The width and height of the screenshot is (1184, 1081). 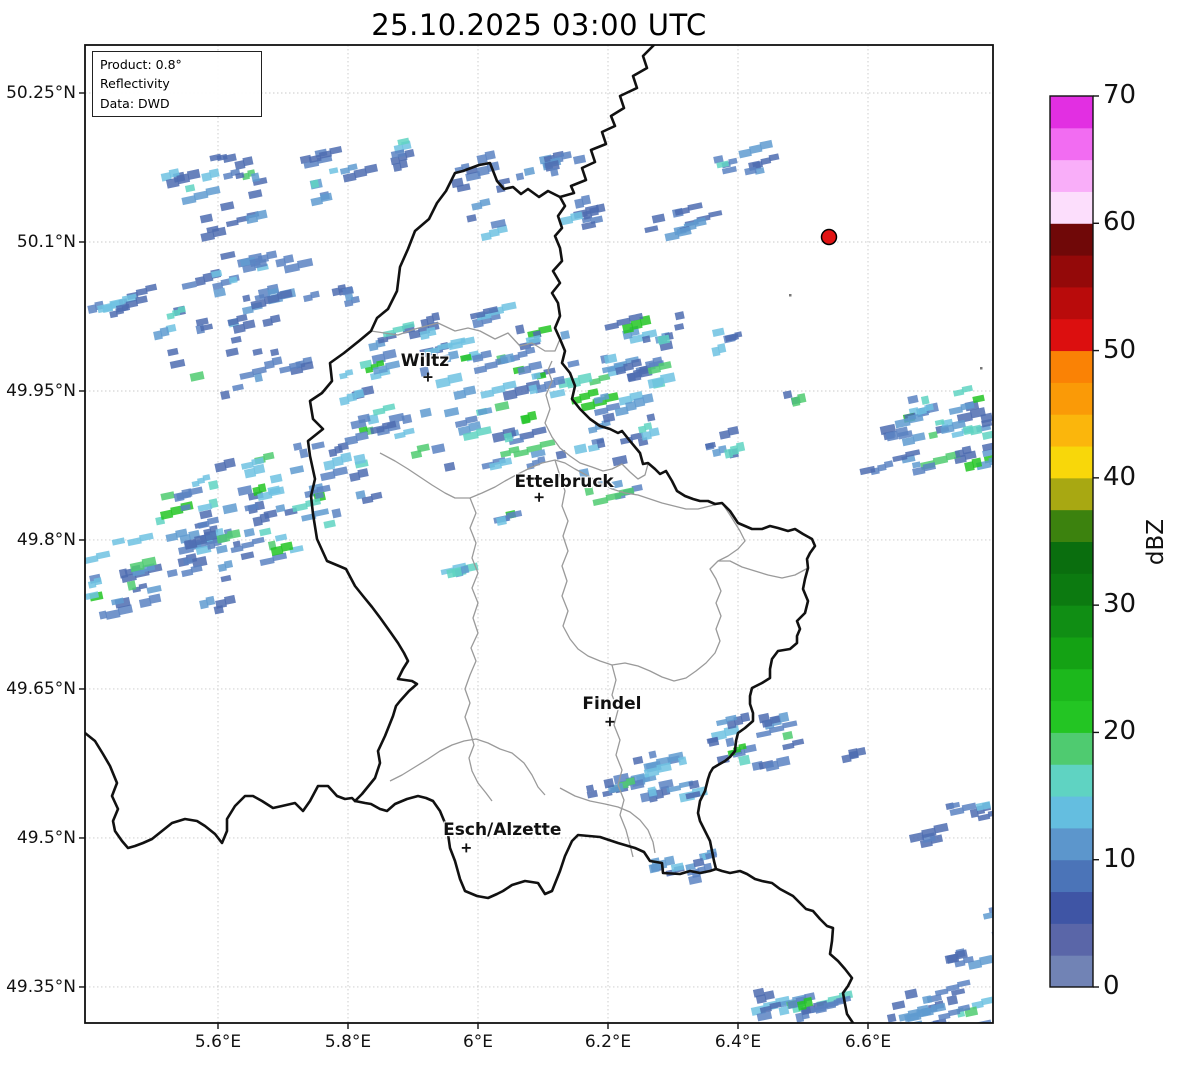 I want to click on colorbar-tick-label: 50, so click(x=1120, y=349).